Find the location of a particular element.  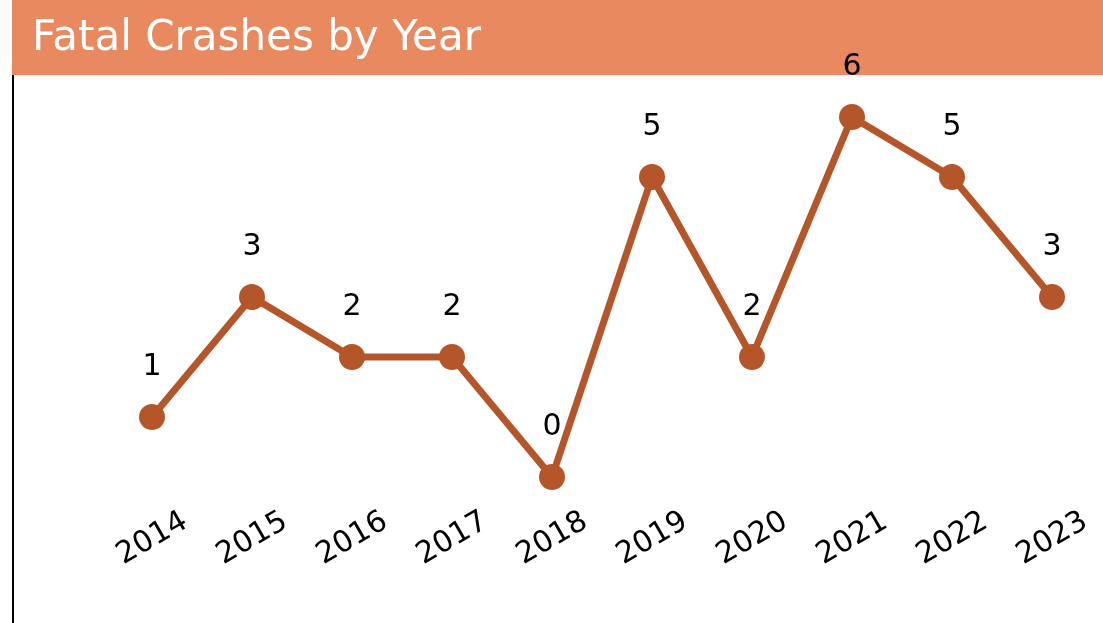

chart-title: Fatal Crashes by Year is located at coordinates (257, 35).